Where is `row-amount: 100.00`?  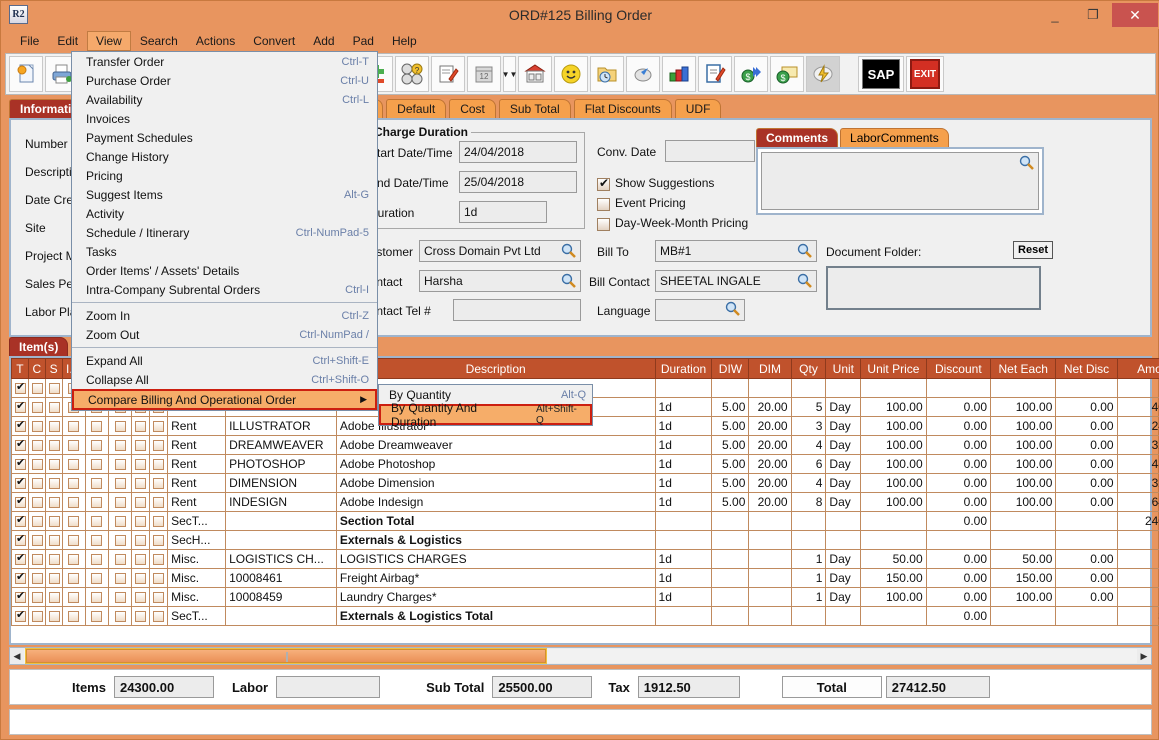 row-amount: 100.00 is located at coordinates (1137, 597).